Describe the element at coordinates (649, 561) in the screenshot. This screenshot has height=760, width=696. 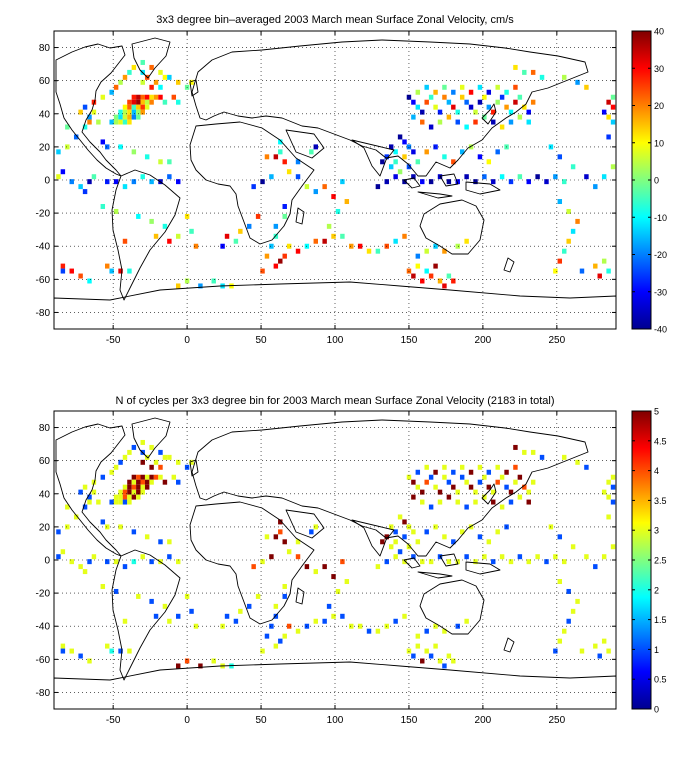
I see `panel-cycles-colorbar-ticks: 5 4.5 4 3.5 3 2.5 2 1.5 1 0.5 0` at that location.